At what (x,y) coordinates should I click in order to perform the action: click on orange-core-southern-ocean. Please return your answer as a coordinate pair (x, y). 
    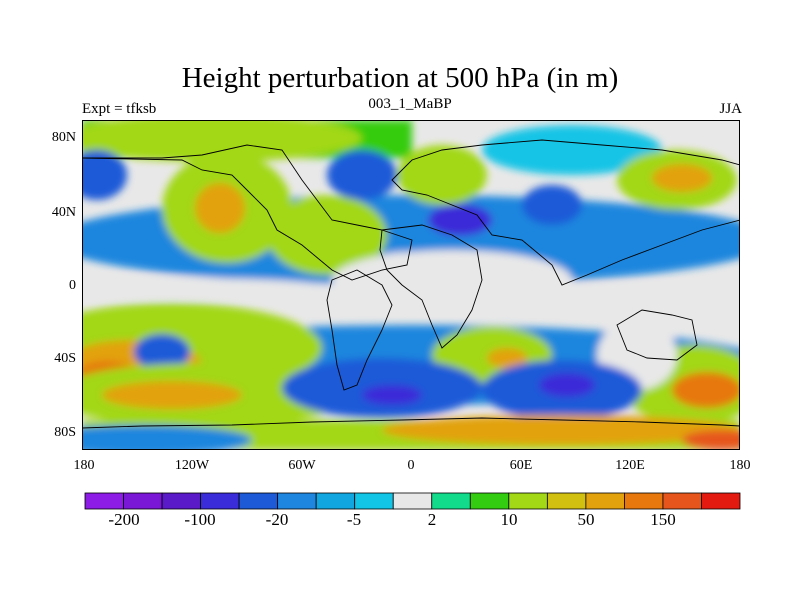
    Looking at the image, I should click on (172, 395).